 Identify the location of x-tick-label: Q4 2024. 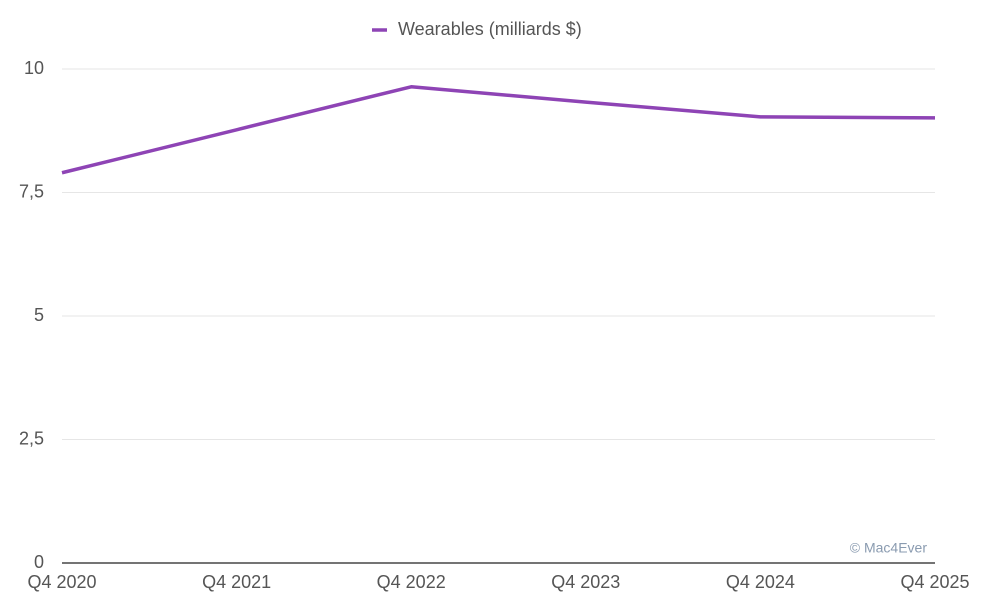
(760, 582).